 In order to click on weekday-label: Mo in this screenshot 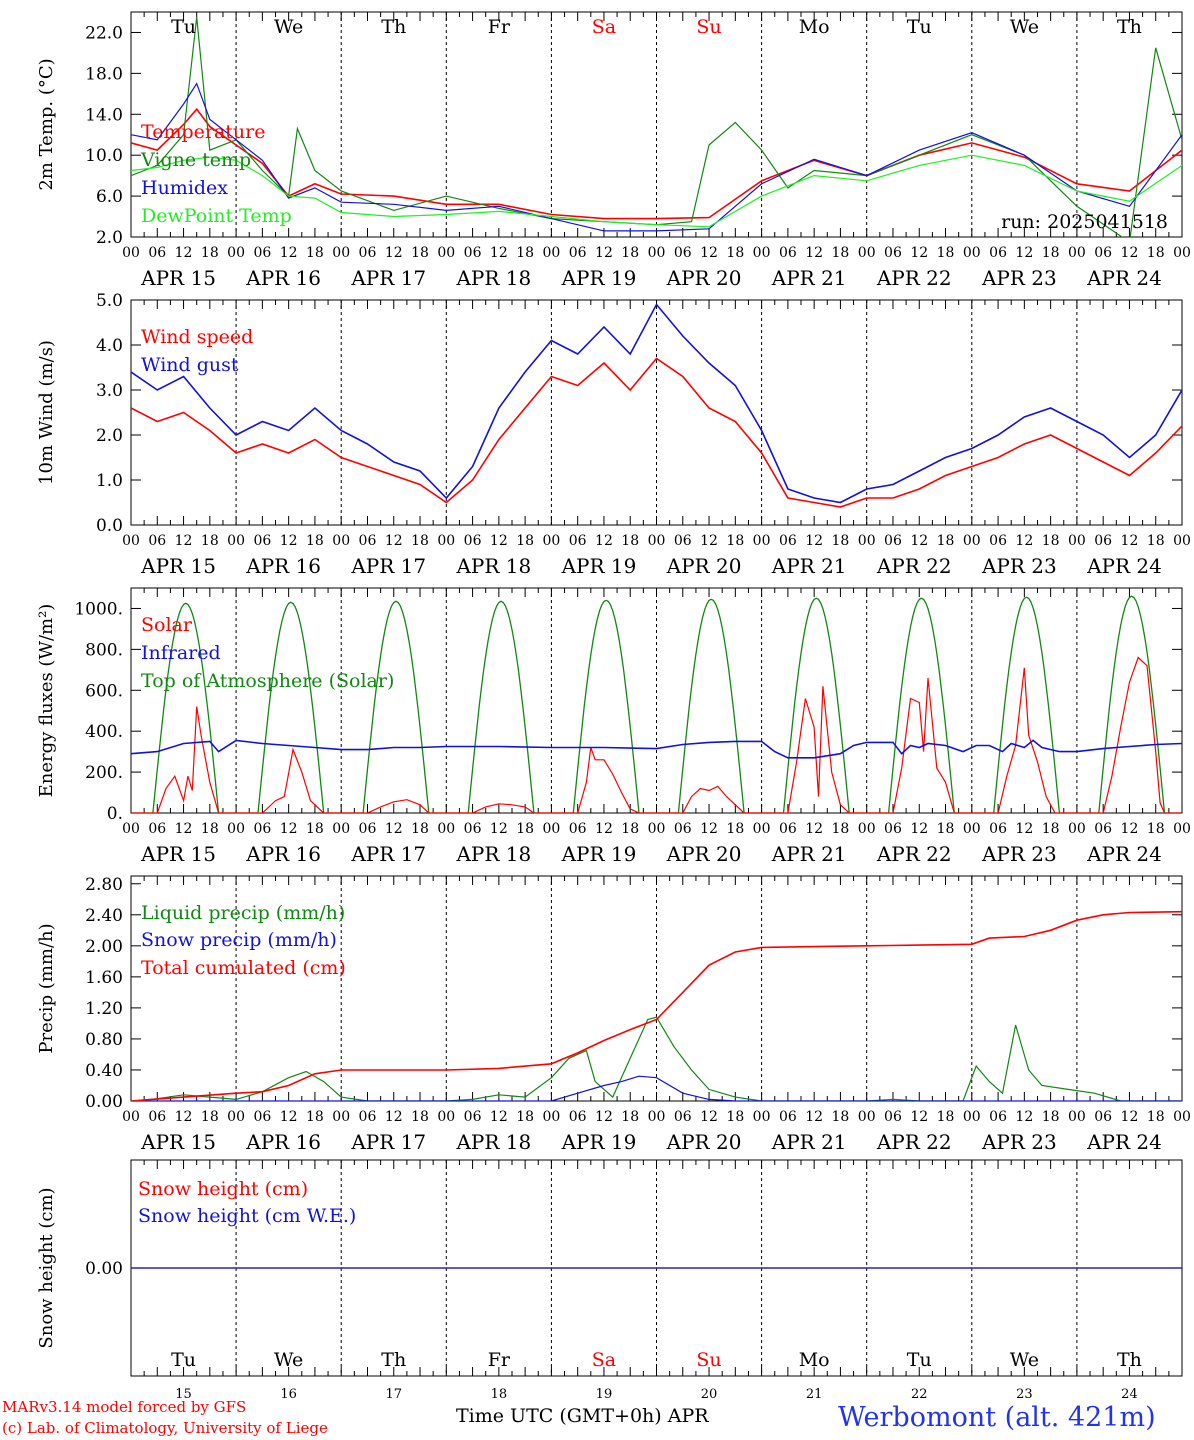, I will do `click(814, 27)`.